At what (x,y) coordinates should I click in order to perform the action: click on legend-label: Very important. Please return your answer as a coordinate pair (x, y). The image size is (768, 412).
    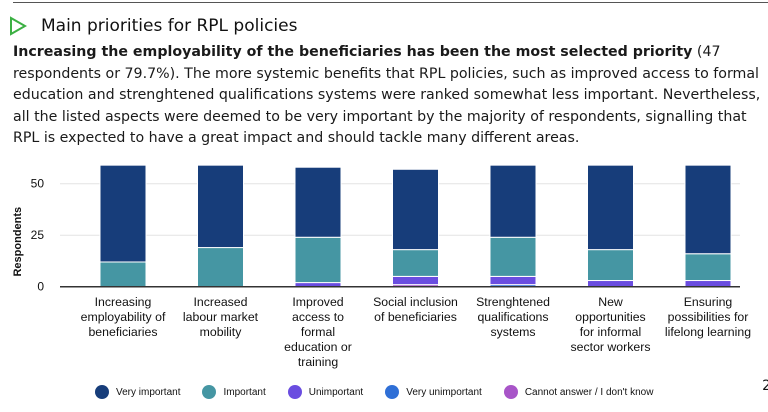
    Looking at the image, I should click on (148, 392).